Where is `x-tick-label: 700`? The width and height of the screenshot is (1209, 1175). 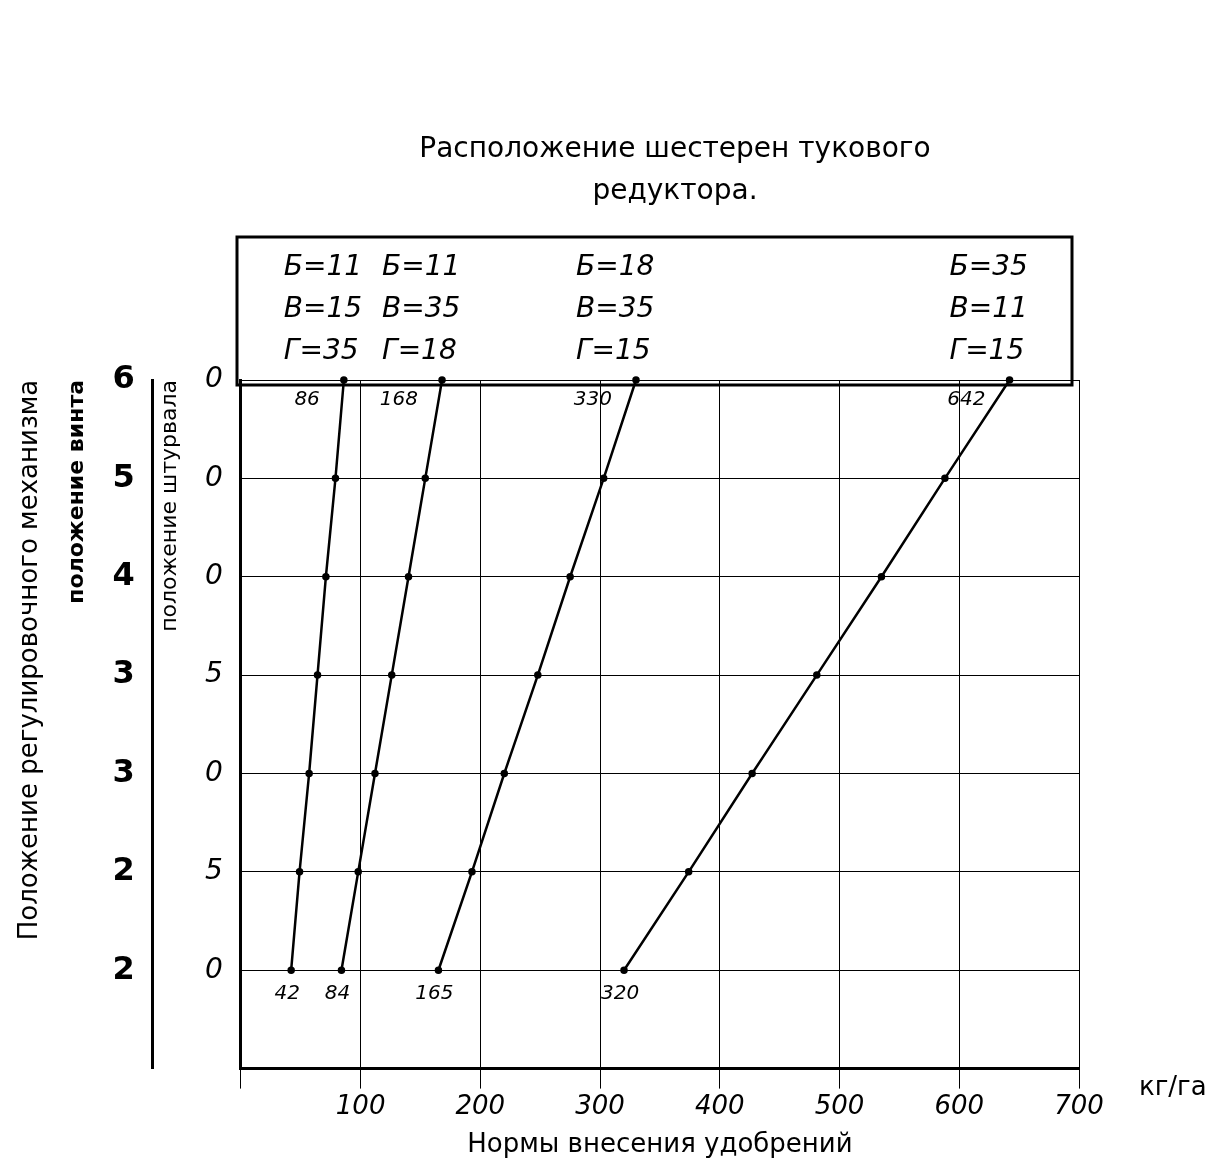
x-tick-label: 700 is located at coordinates (1079, 1104).